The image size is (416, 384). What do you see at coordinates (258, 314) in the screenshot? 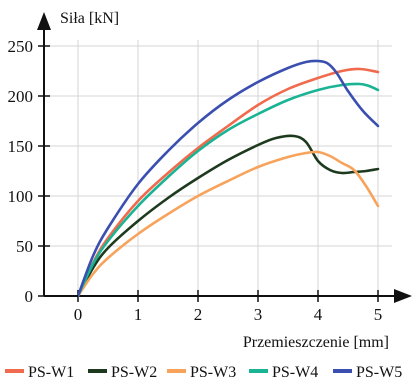
I see `x-tick-label: 3` at bounding box center [258, 314].